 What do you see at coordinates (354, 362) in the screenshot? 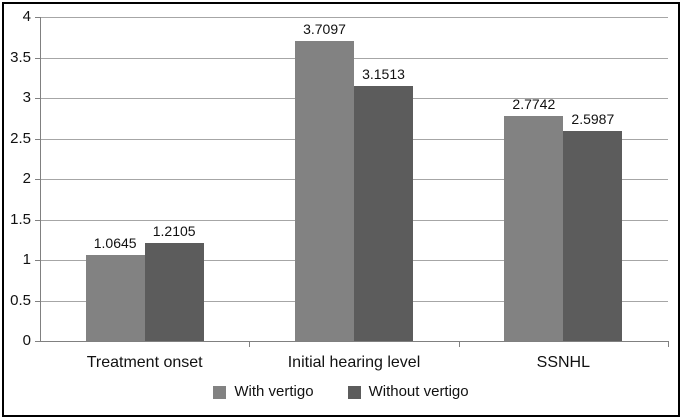
I see `category-label: Initial hearing level` at bounding box center [354, 362].